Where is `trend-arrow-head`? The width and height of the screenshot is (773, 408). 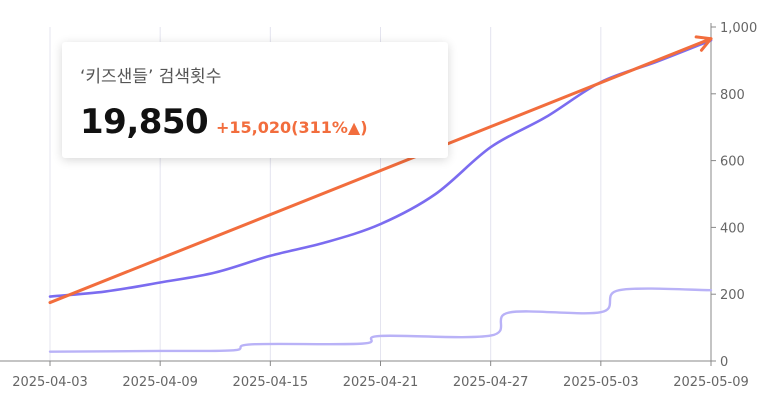 trend-arrow-head is located at coordinates (703, 43).